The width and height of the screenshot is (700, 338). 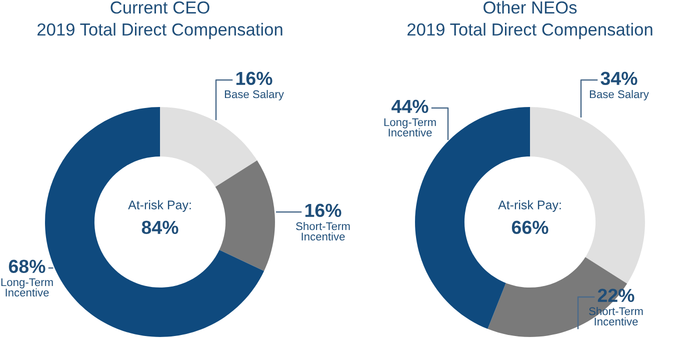 What do you see at coordinates (160, 7) in the screenshot?
I see `chart-title: Current CEO` at bounding box center [160, 7].